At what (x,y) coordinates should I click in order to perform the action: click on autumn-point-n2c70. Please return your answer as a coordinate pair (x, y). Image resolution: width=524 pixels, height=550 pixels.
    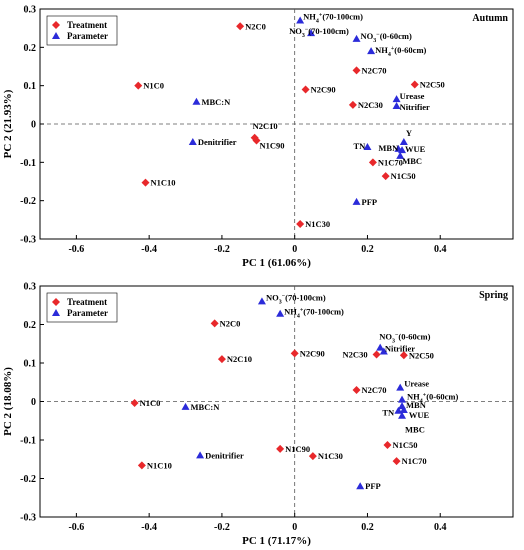
    Looking at the image, I should click on (356, 70).